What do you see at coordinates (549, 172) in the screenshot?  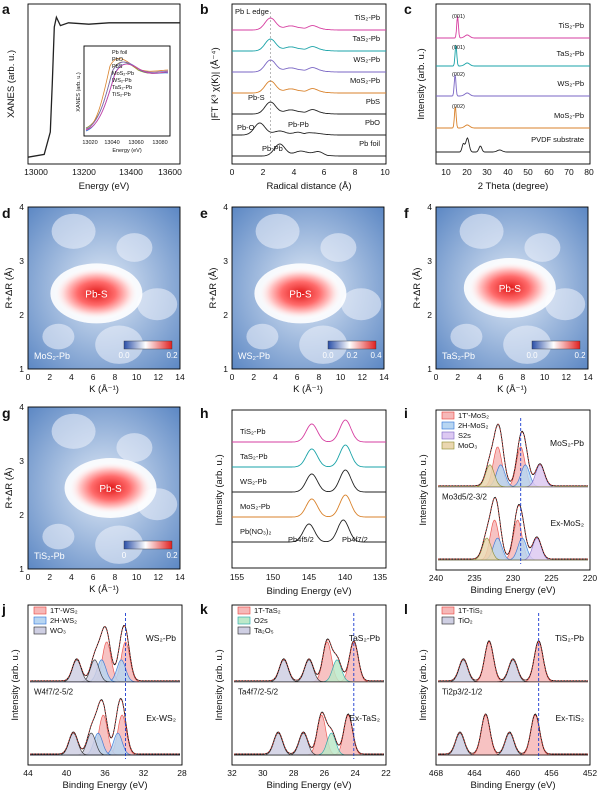 I see `x-tick-c-5: 60` at bounding box center [549, 172].